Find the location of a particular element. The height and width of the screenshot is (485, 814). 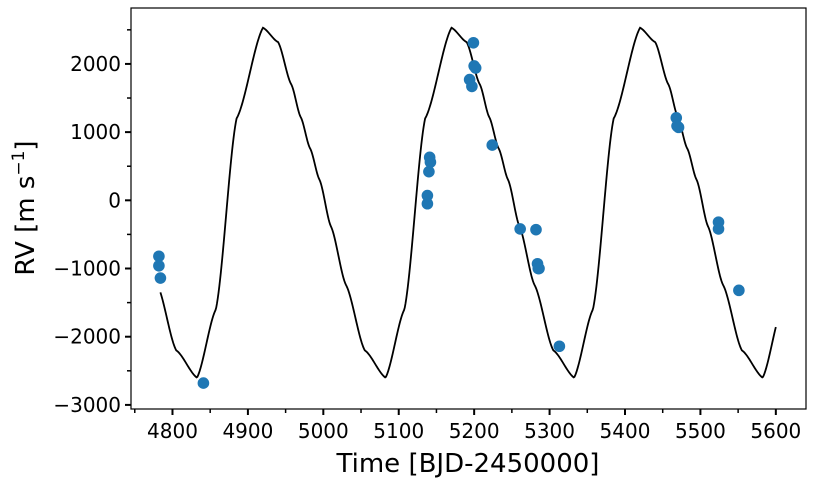

y-axis-ticks: −3000 −2000 −1000 0 1000 2000 is located at coordinates (92, 223).